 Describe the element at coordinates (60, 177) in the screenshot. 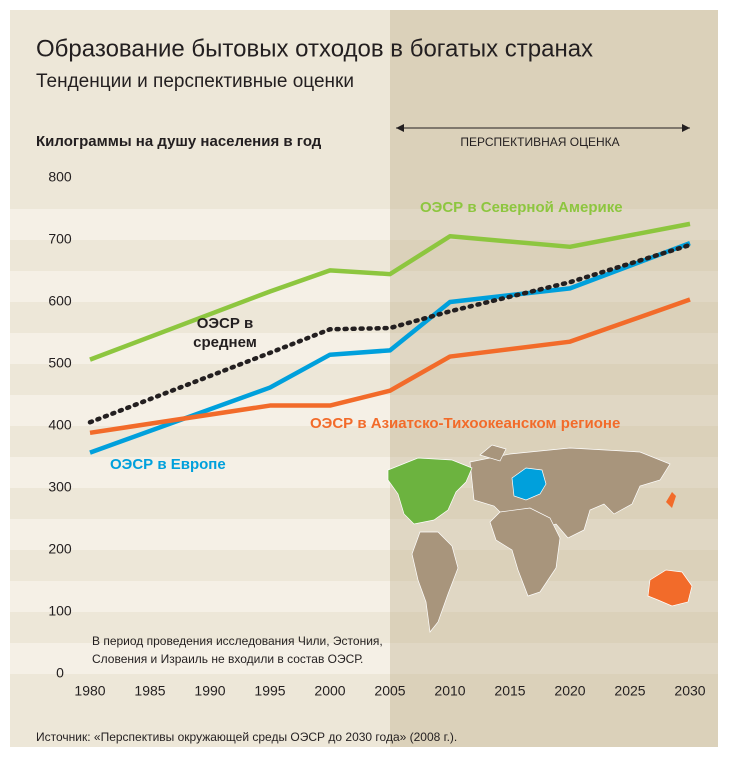

I see `y-tick-label: 800` at that location.